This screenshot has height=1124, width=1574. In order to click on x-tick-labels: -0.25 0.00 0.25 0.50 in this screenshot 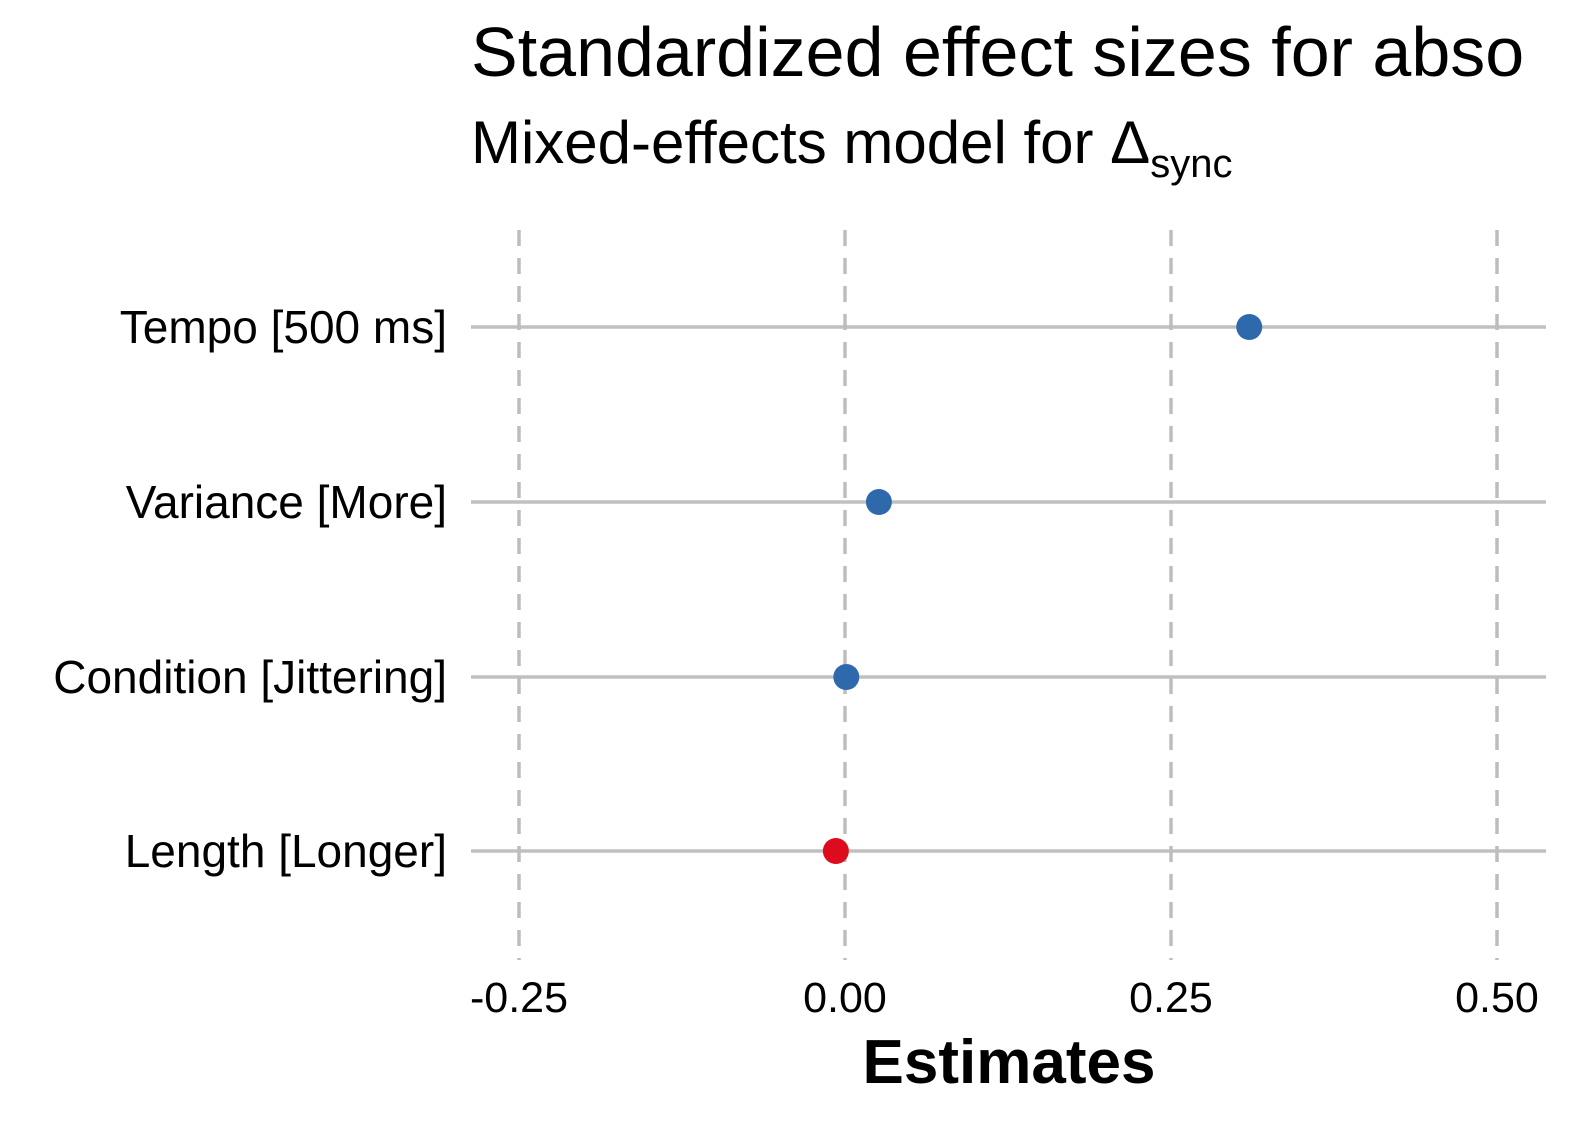, I will do `click(1004, 998)`.